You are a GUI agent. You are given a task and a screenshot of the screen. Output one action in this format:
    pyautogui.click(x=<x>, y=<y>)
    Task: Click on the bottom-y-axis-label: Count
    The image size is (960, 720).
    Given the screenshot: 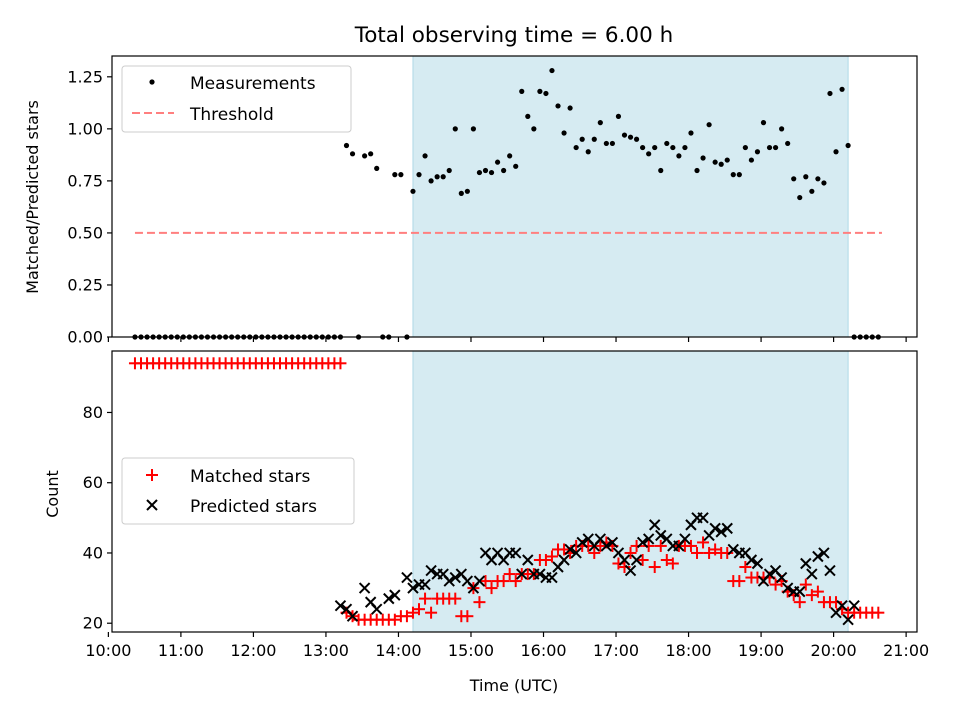 What is the action you would take?
    pyautogui.click(x=52, y=494)
    